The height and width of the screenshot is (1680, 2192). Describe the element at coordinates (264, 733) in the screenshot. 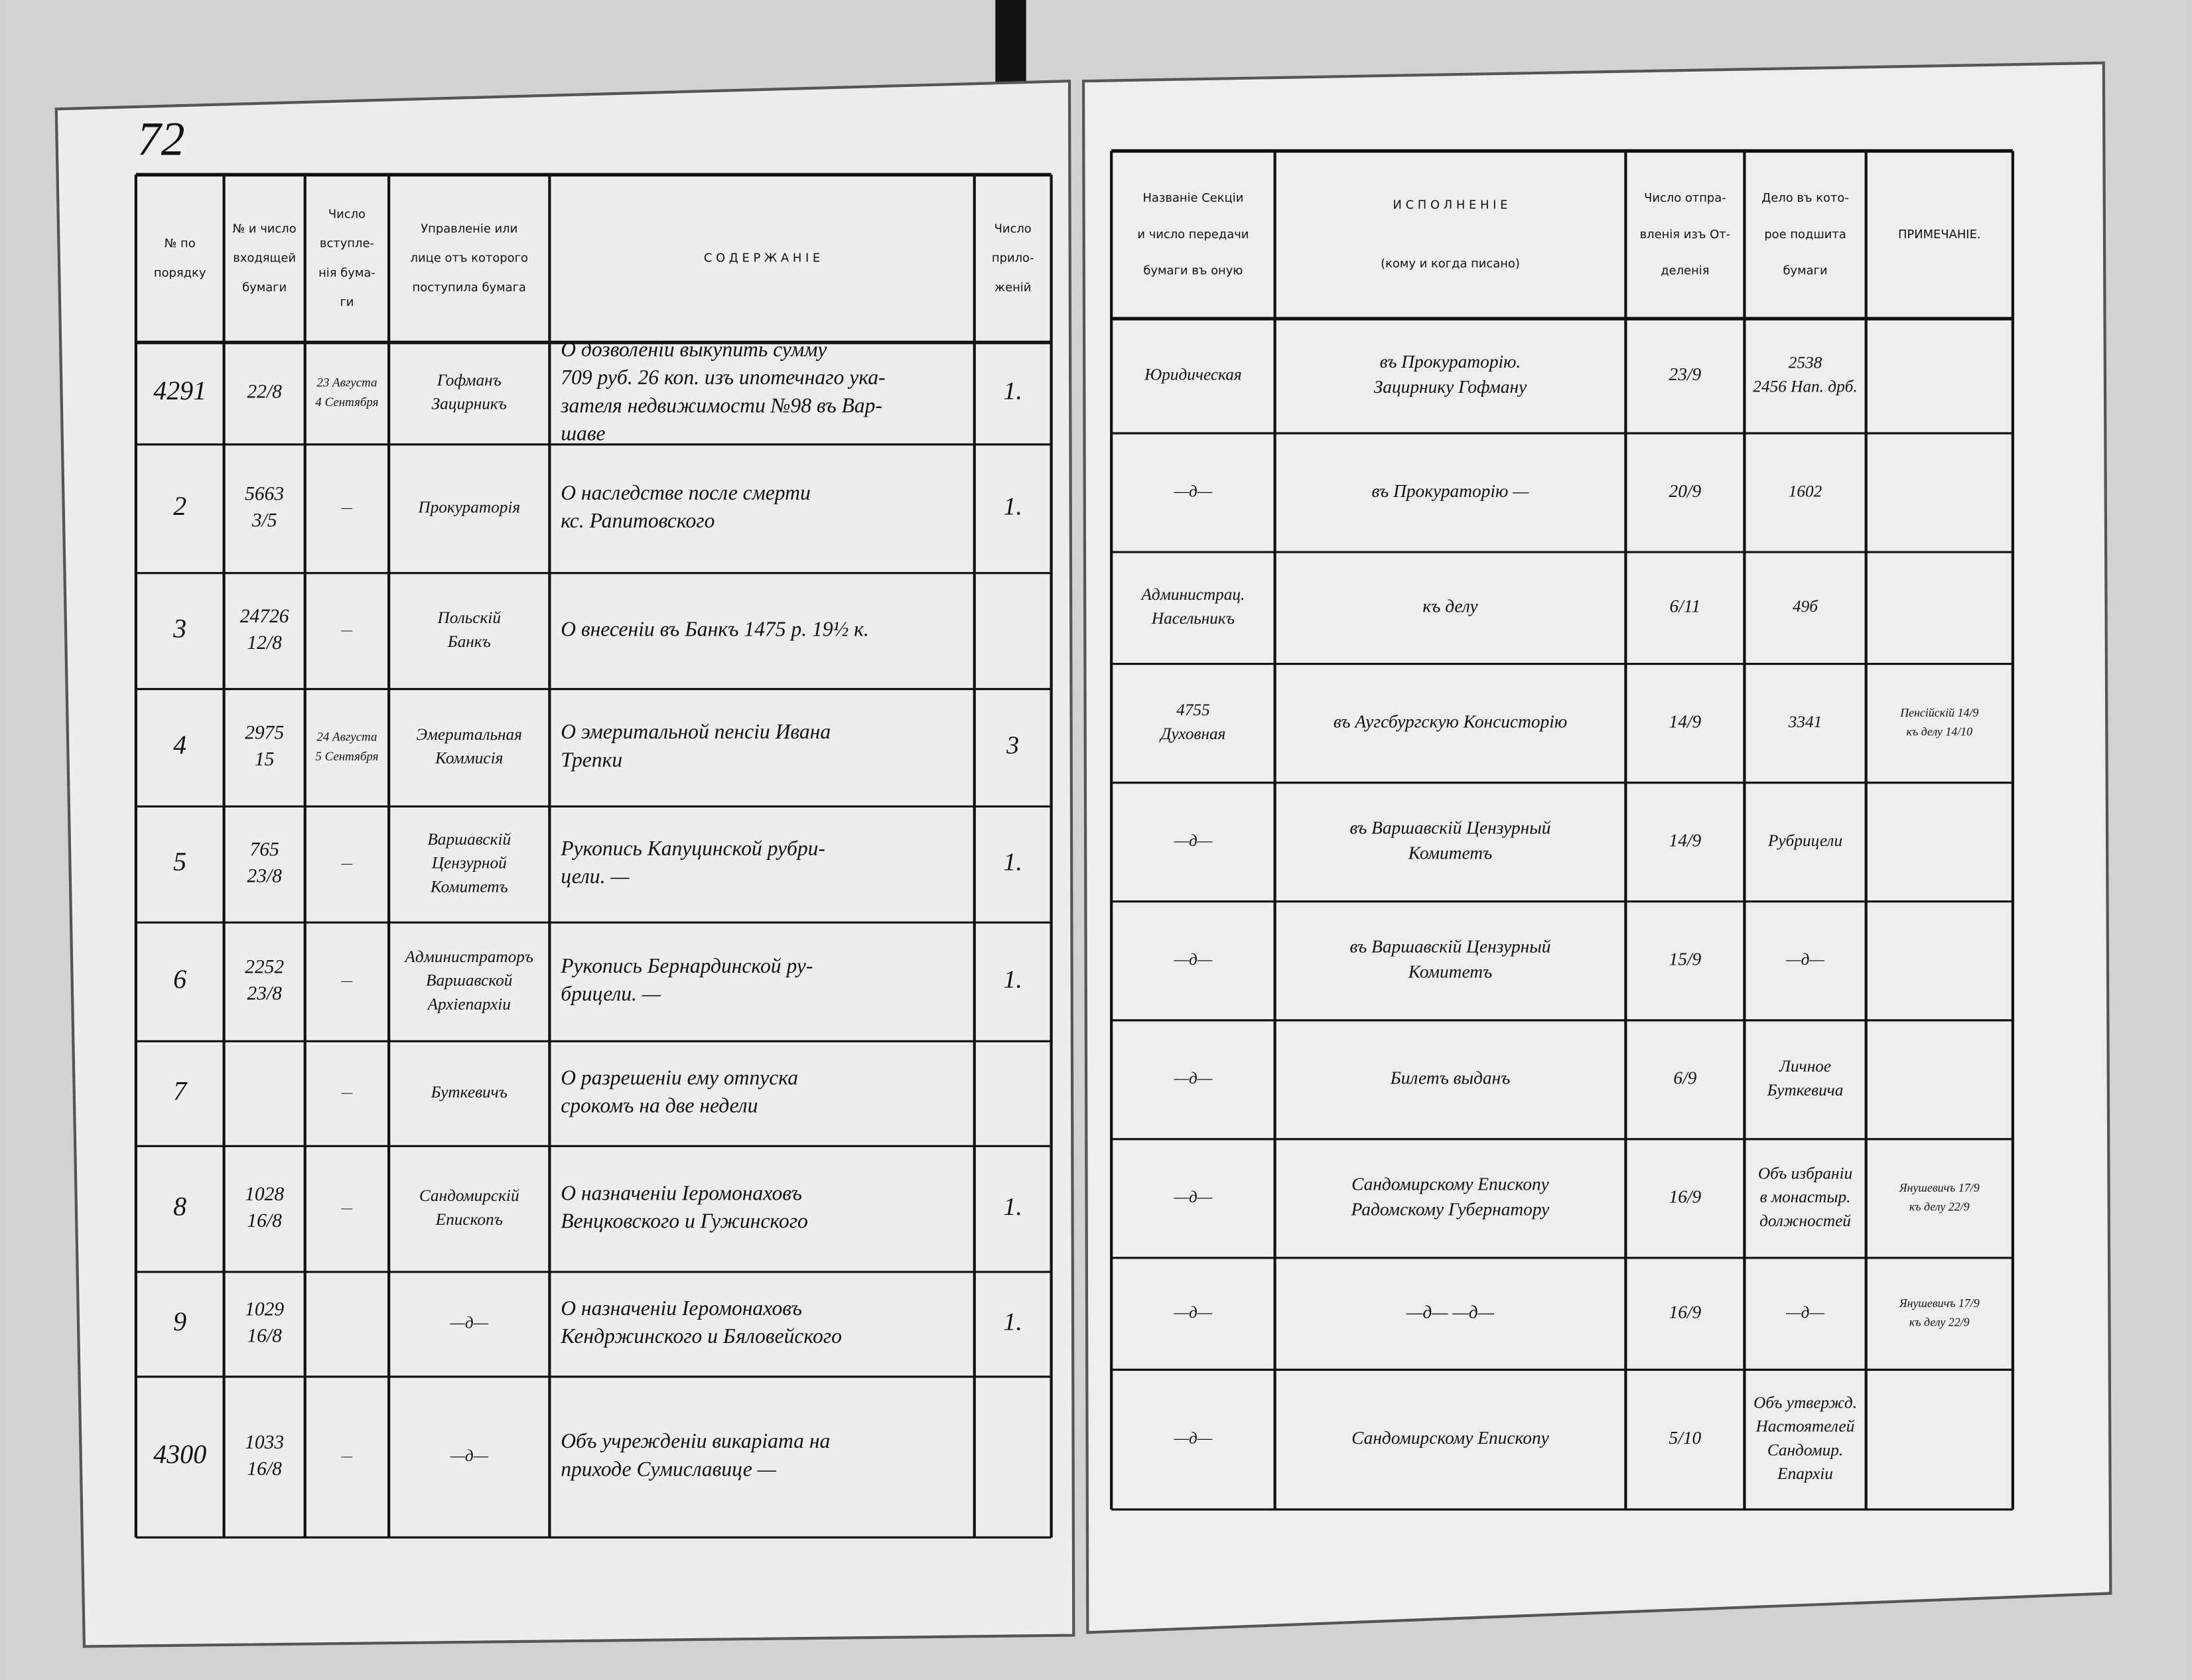

I see `cell-incoming: 2975` at that location.